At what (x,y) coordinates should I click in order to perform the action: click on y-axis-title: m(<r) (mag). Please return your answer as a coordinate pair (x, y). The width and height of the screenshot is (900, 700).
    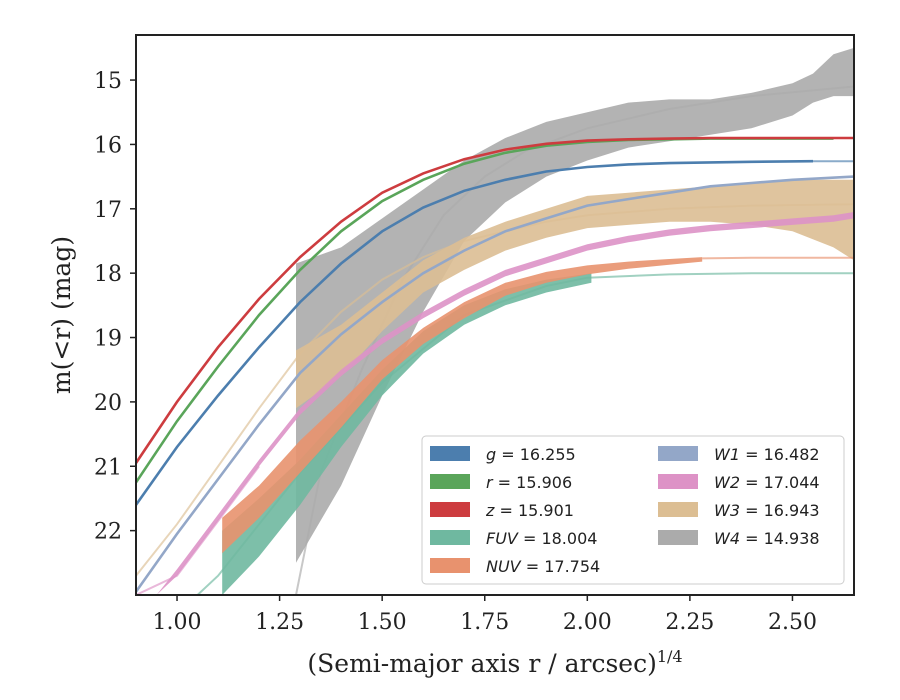
    Looking at the image, I should click on (61, 315).